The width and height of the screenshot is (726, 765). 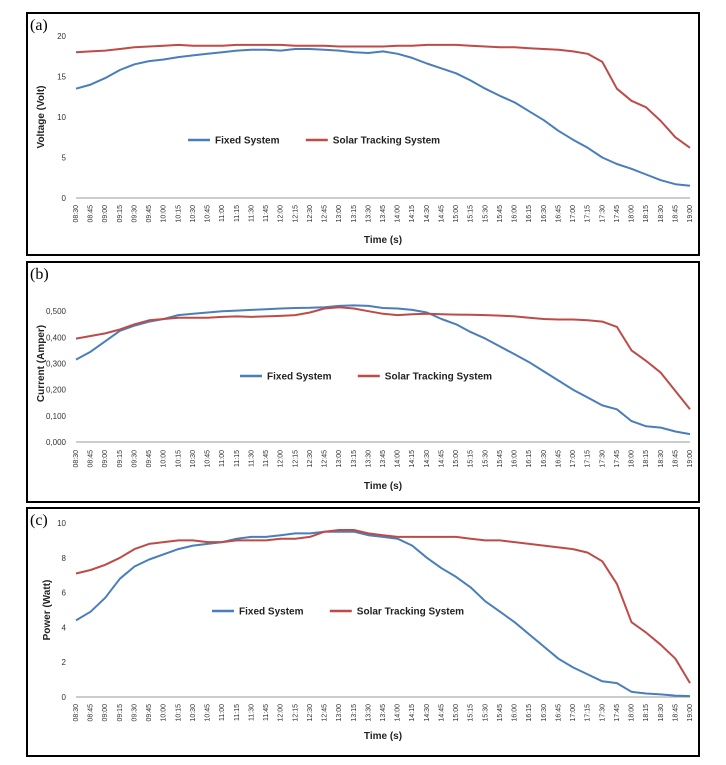 I want to click on panel-label: (a), so click(x=39, y=25).